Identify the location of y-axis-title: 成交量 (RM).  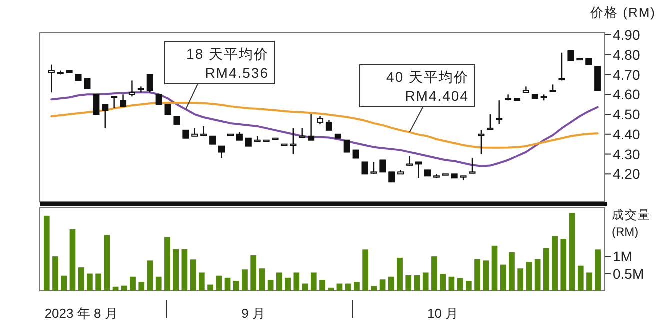
(631, 223).